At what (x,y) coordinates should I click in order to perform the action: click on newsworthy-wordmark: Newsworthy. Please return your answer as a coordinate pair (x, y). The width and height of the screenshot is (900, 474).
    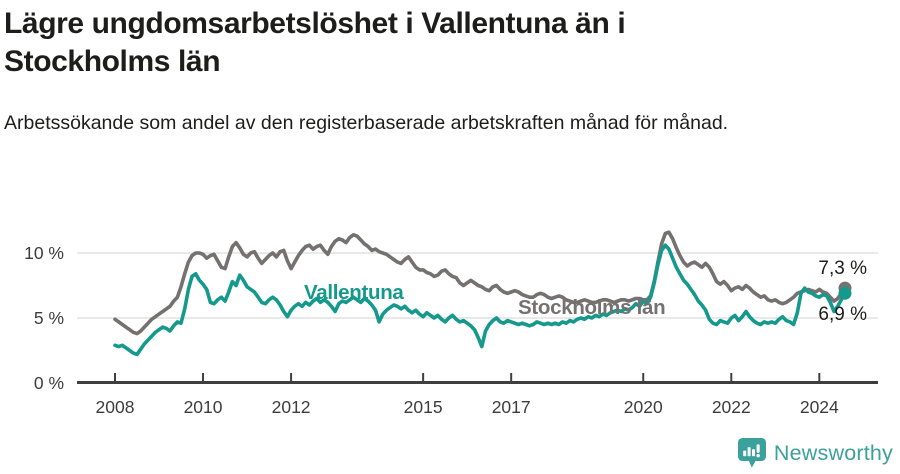
    Looking at the image, I should click on (833, 452).